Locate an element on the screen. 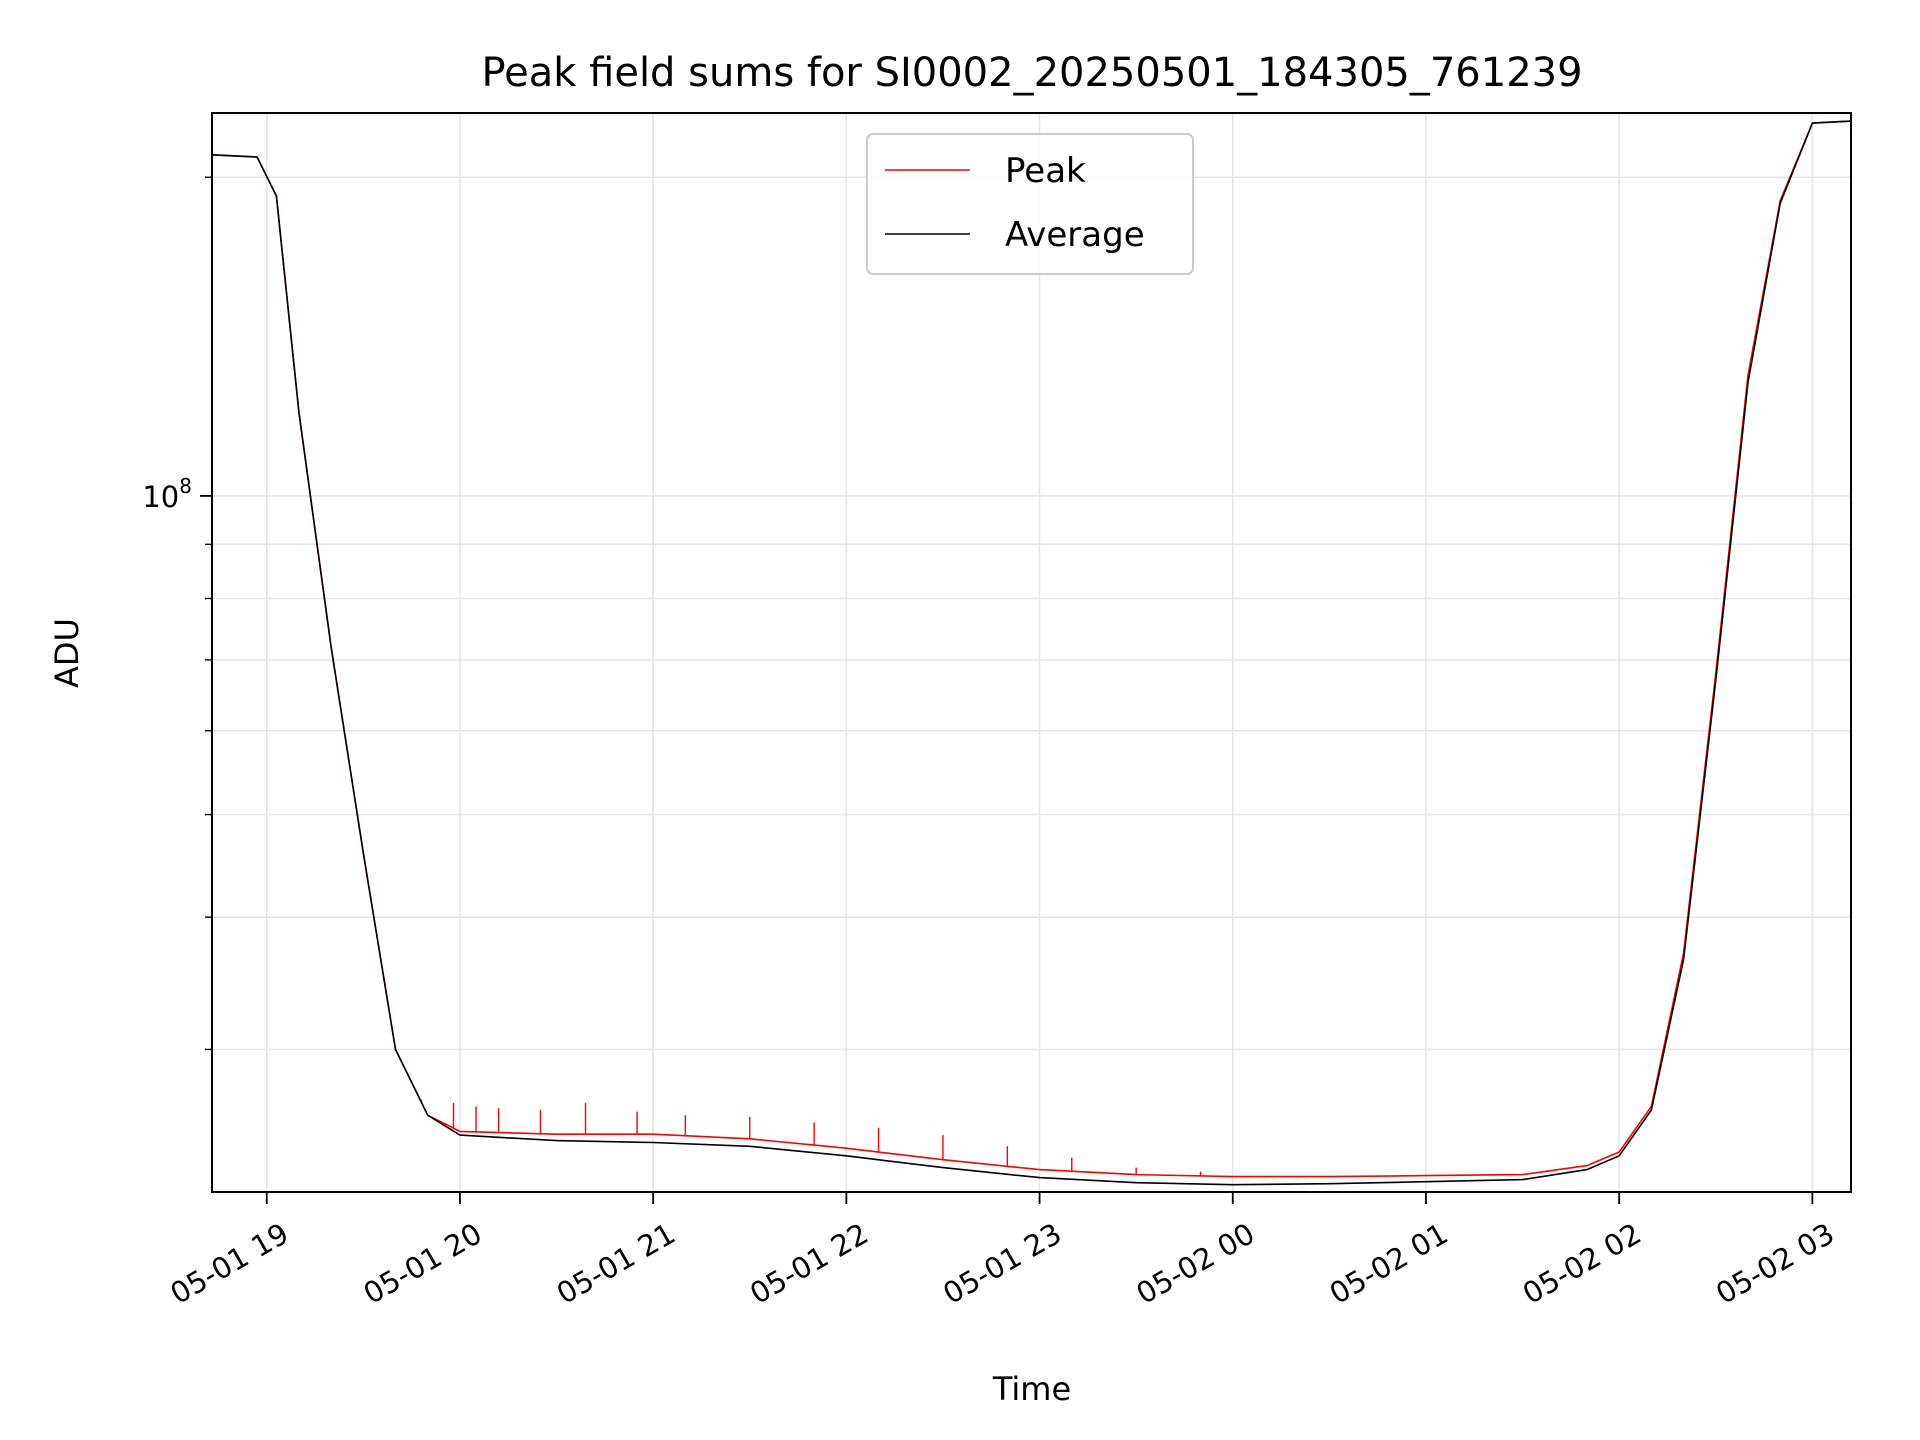 Image resolution: width=1920 pixels, height=1440 pixels. x-axis-title: Time is located at coordinates (1031, 1389).